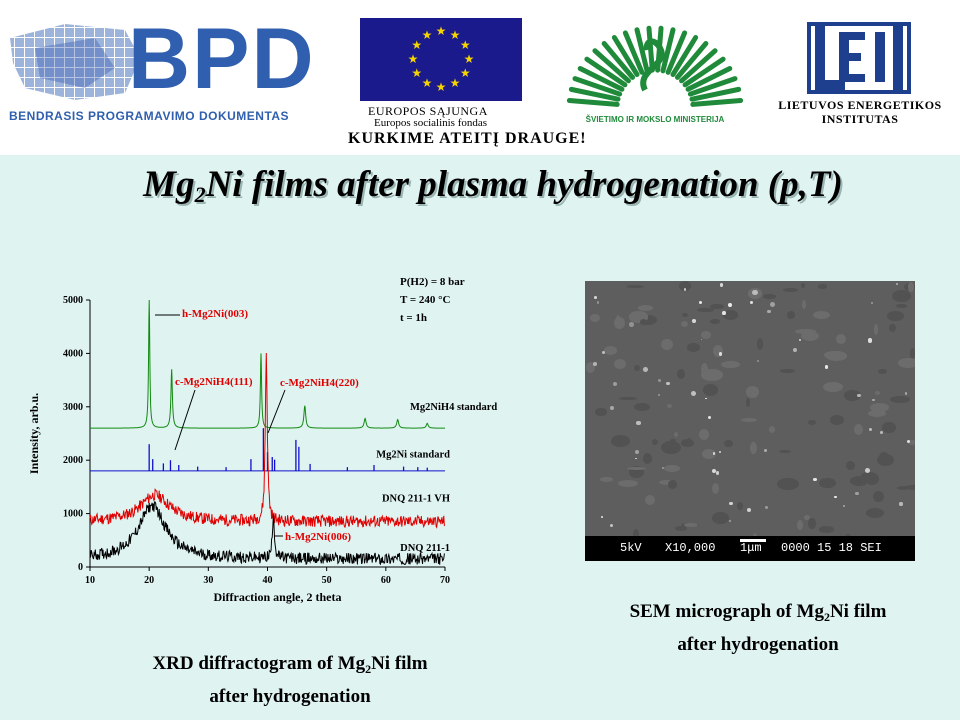  What do you see at coordinates (416, 498) in the screenshot?
I see `series-label: DNQ 211-1 VH` at bounding box center [416, 498].